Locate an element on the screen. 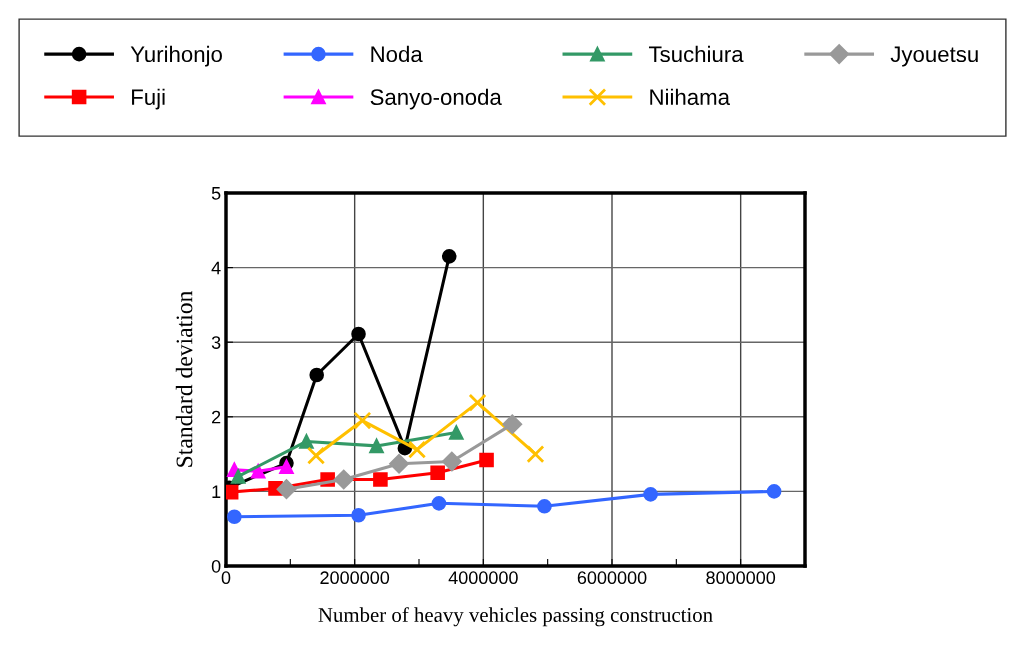  legend-label: Jyouetsu is located at coordinates (934, 56).